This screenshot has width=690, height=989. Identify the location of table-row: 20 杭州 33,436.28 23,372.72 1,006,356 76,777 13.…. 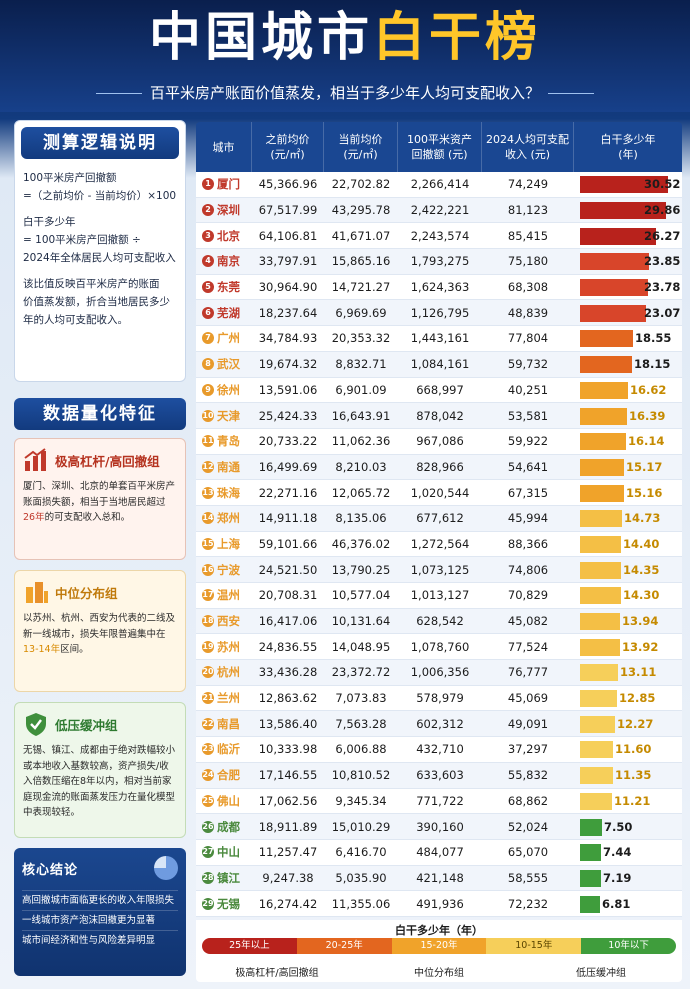
(439, 673).